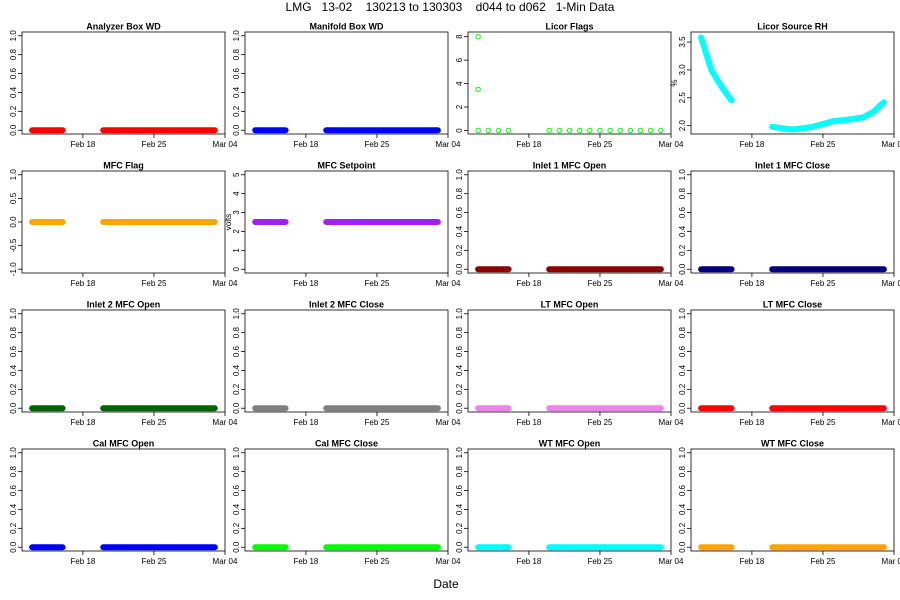 Image resolution: width=900 pixels, height=600 pixels. I want to click on panel-title: MFC Setpoint, so click(347, 165).